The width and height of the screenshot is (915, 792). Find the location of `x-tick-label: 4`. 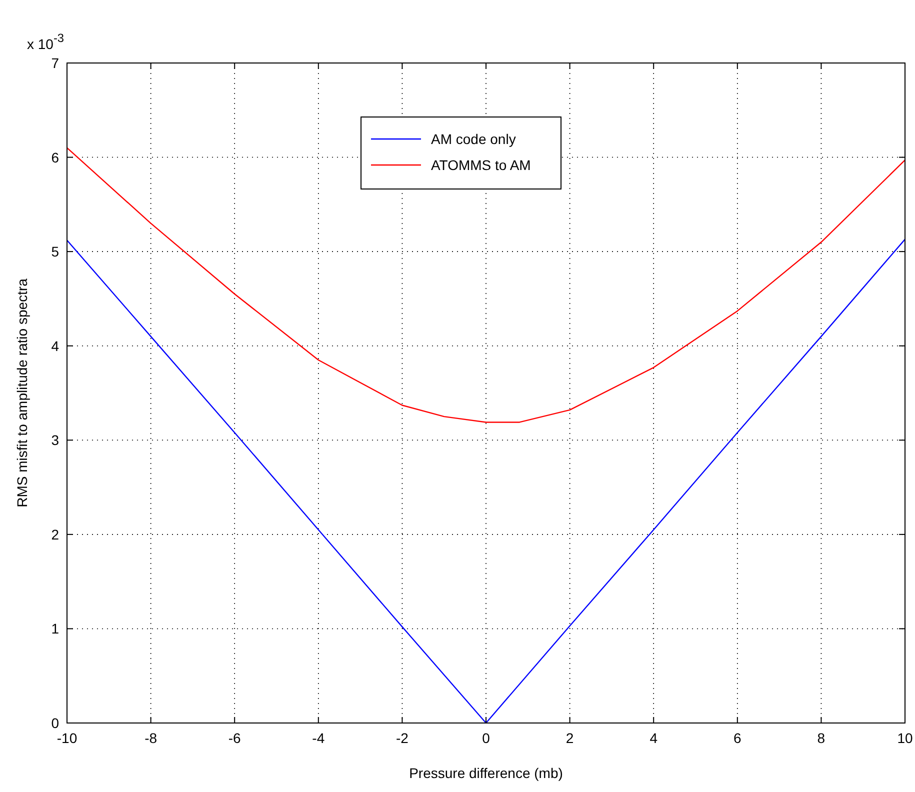

x-tick-label: 4 is located at coordinates (654, 738).